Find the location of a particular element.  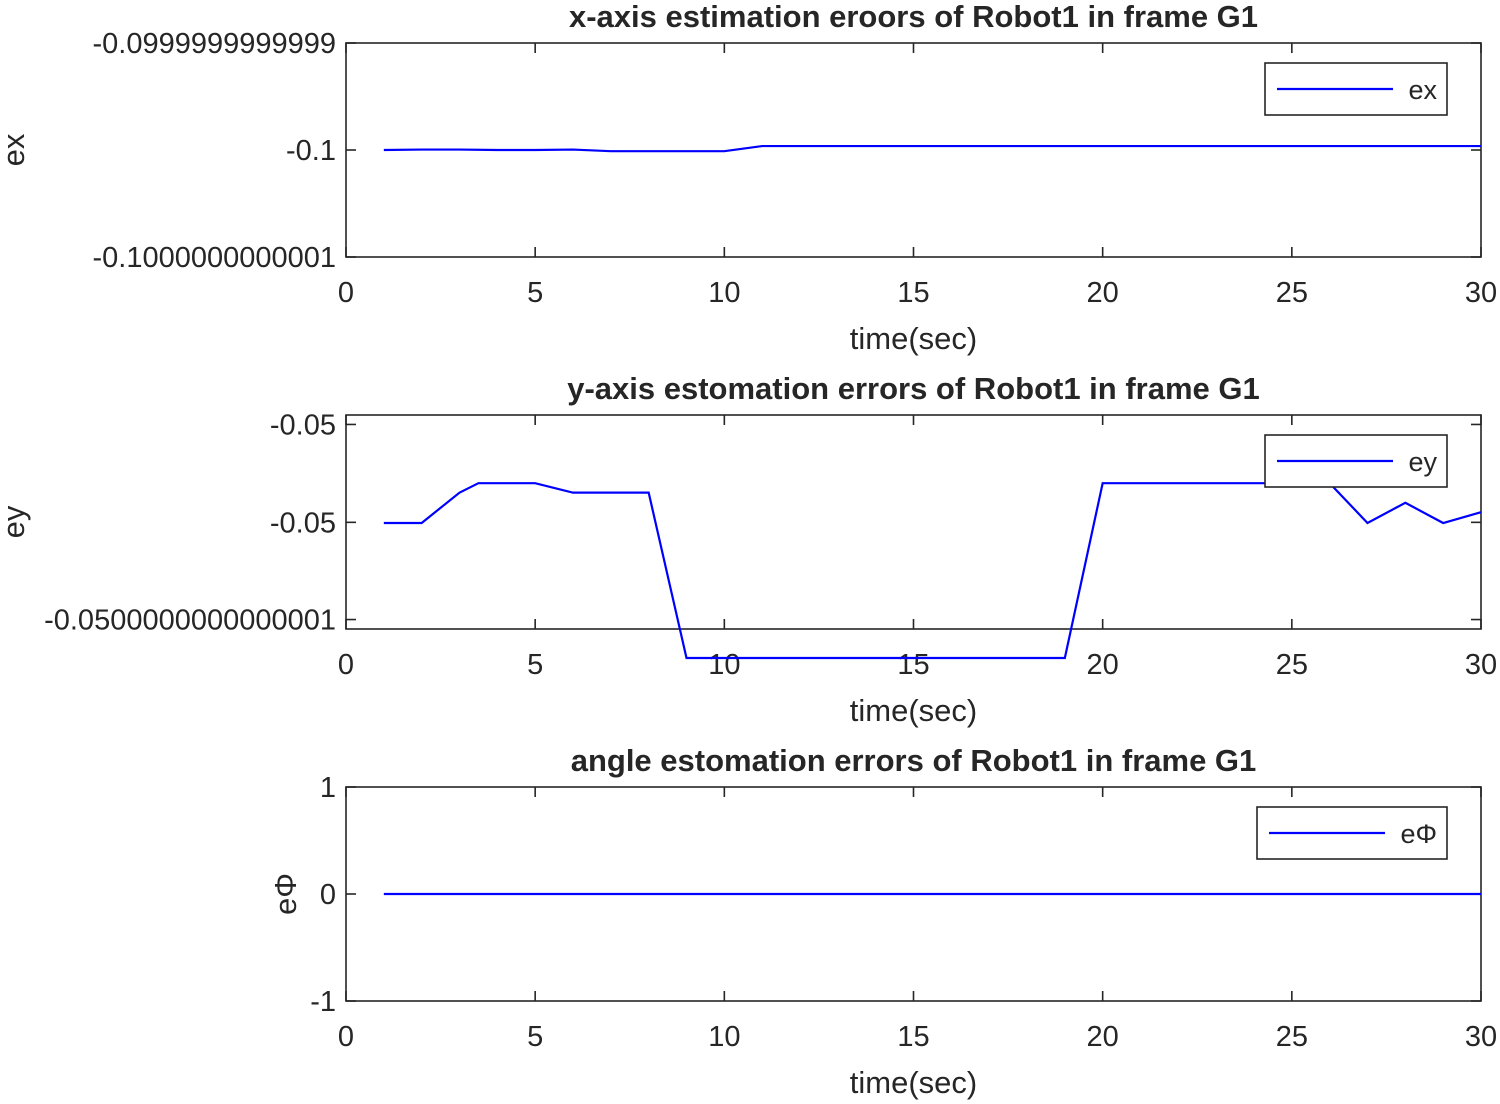

legend-label: eΦ is located at coordinates (1418, 834).